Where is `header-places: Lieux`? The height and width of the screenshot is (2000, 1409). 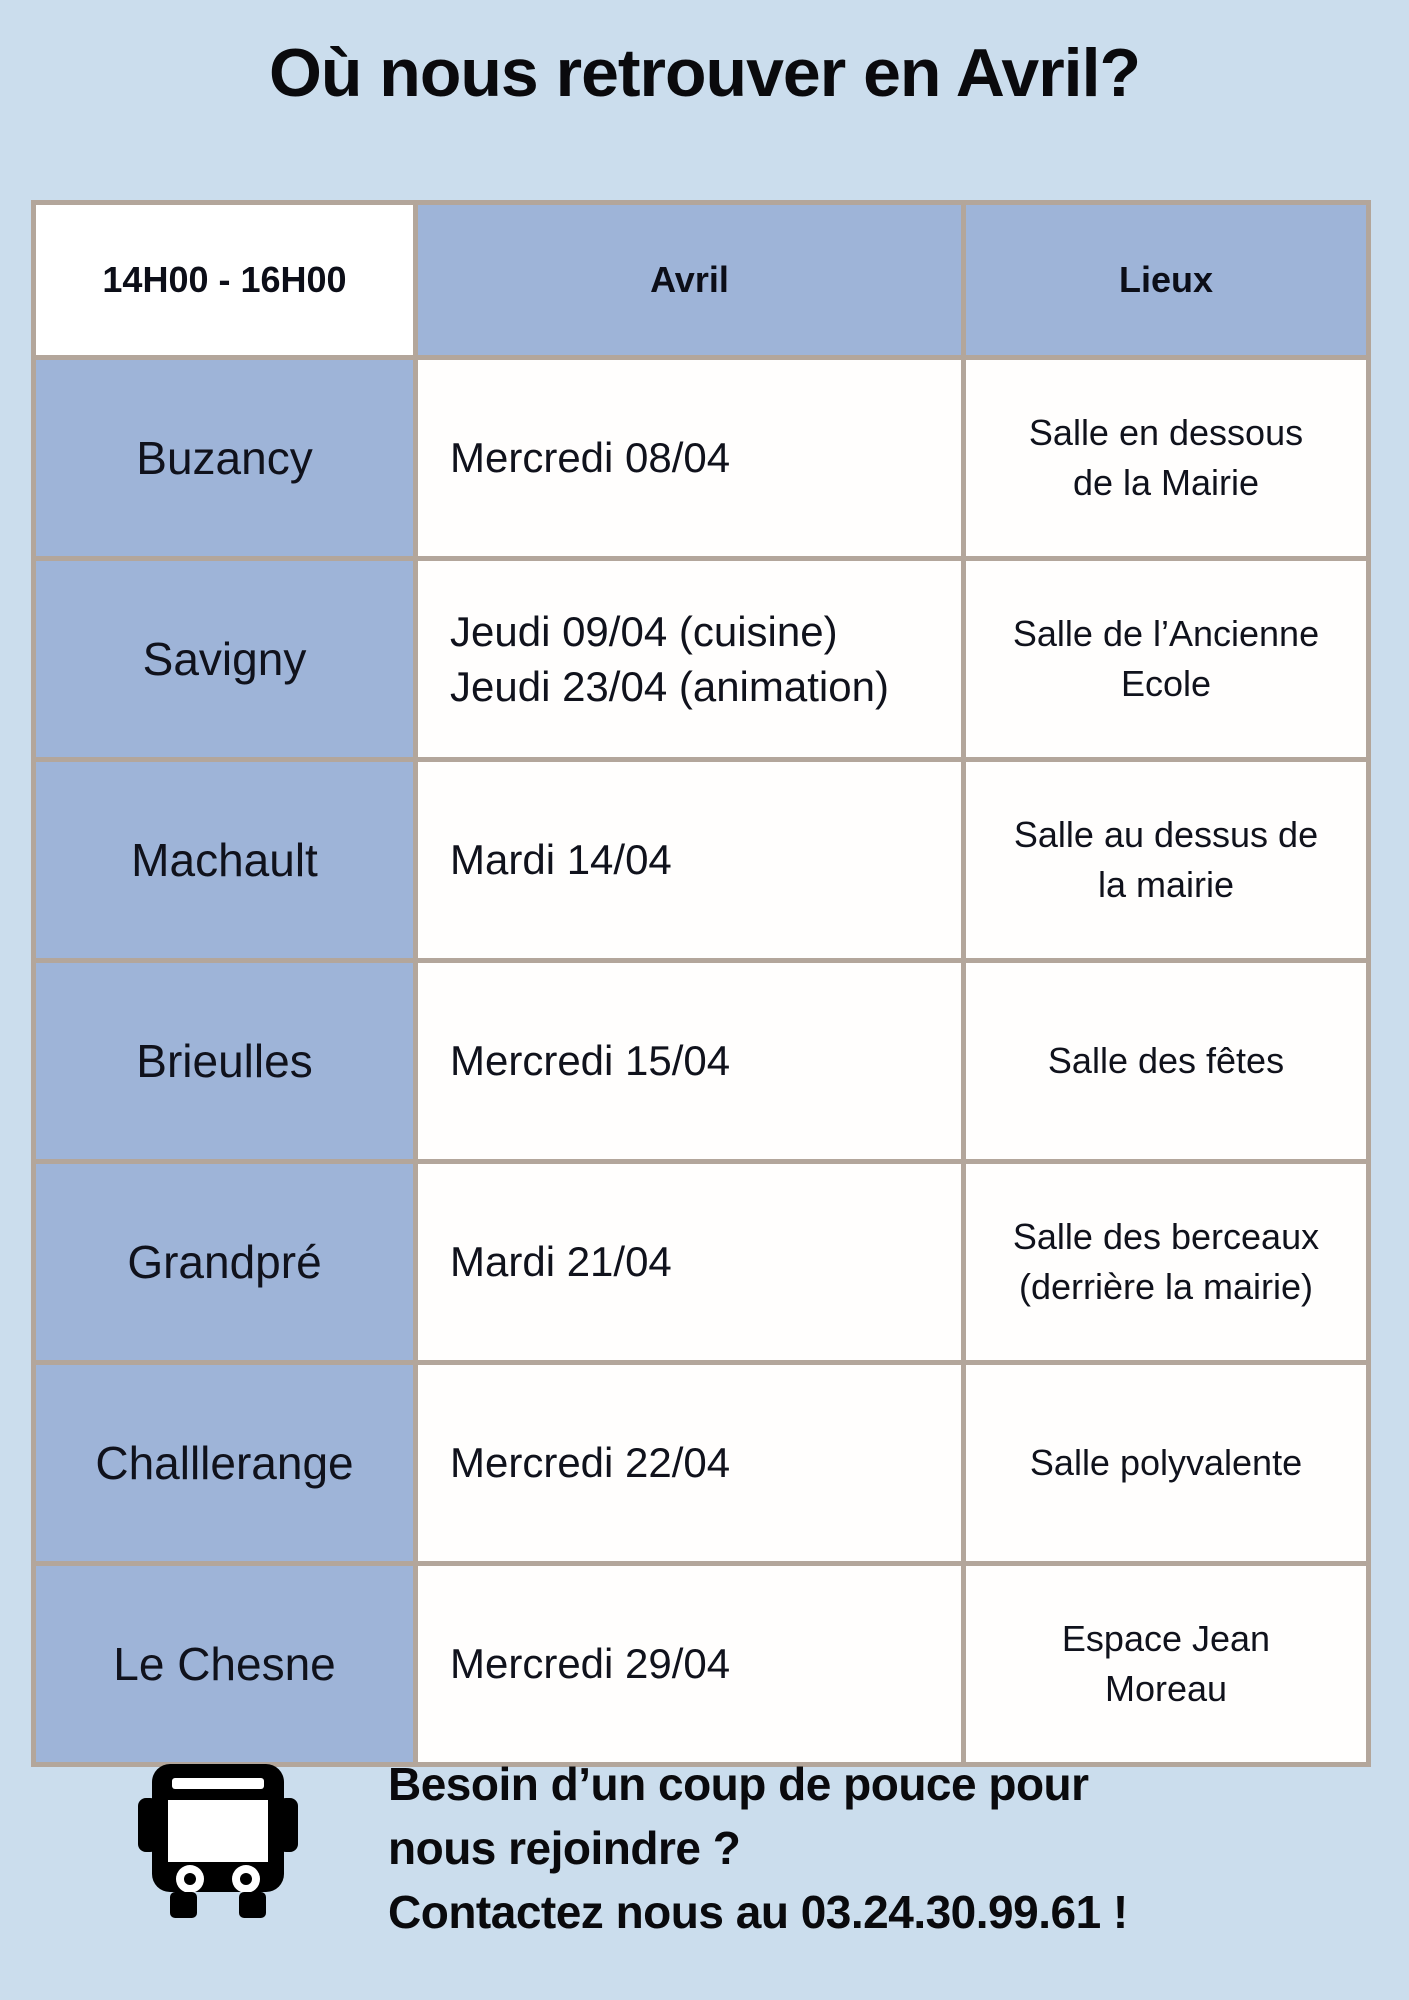 header-places: Lieux is located at coordinates (1166, 280).